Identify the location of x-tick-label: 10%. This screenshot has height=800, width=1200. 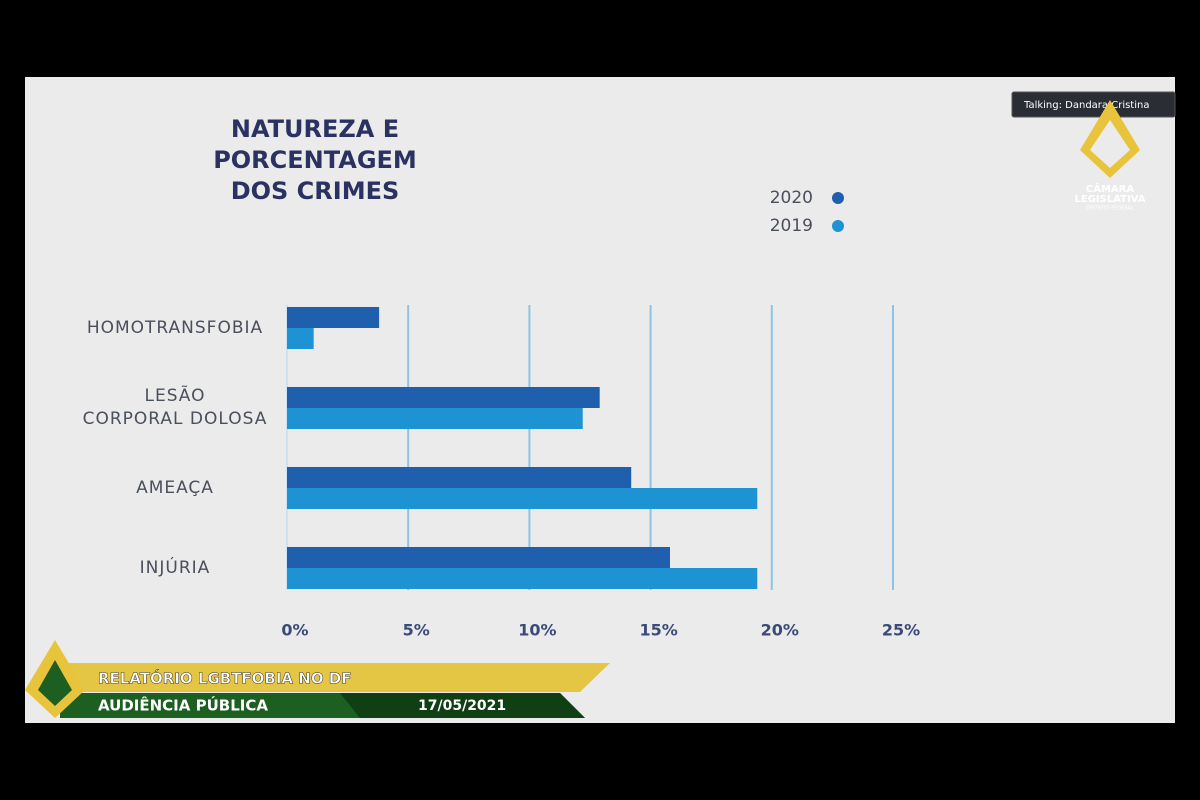
(537, 630).